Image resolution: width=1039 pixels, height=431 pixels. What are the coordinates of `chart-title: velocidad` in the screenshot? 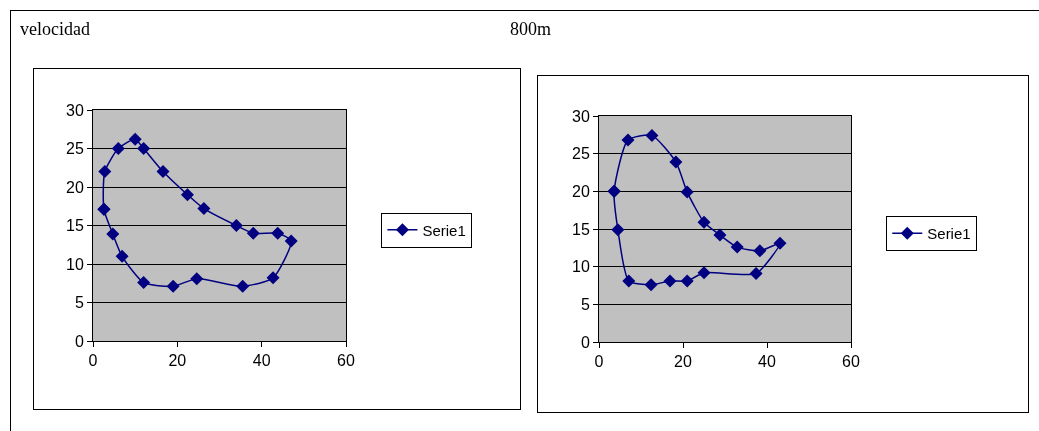 It's located at (55, 29).